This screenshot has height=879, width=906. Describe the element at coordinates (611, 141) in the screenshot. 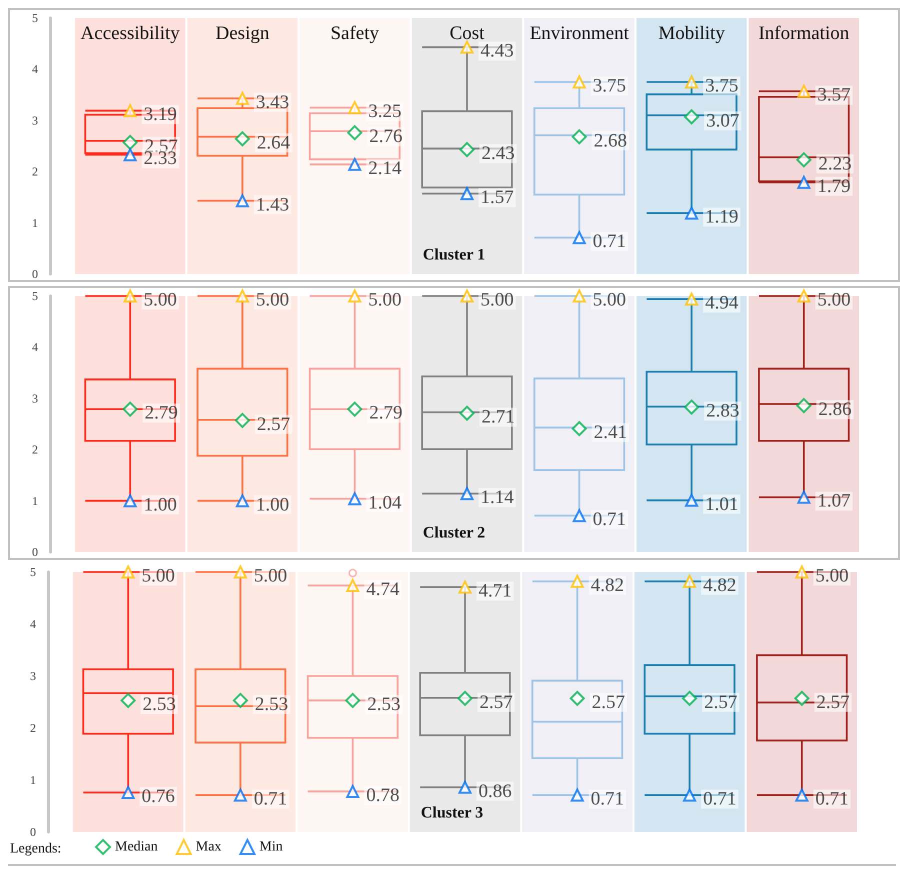

I see `data-label: 2.68` at that location.